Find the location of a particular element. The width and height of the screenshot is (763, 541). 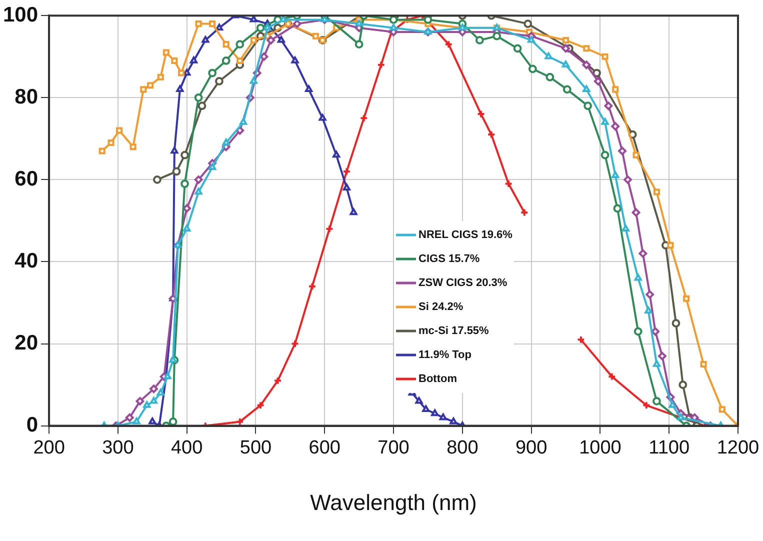

x-tick-label: 900 is located at coordinates (531, 447).